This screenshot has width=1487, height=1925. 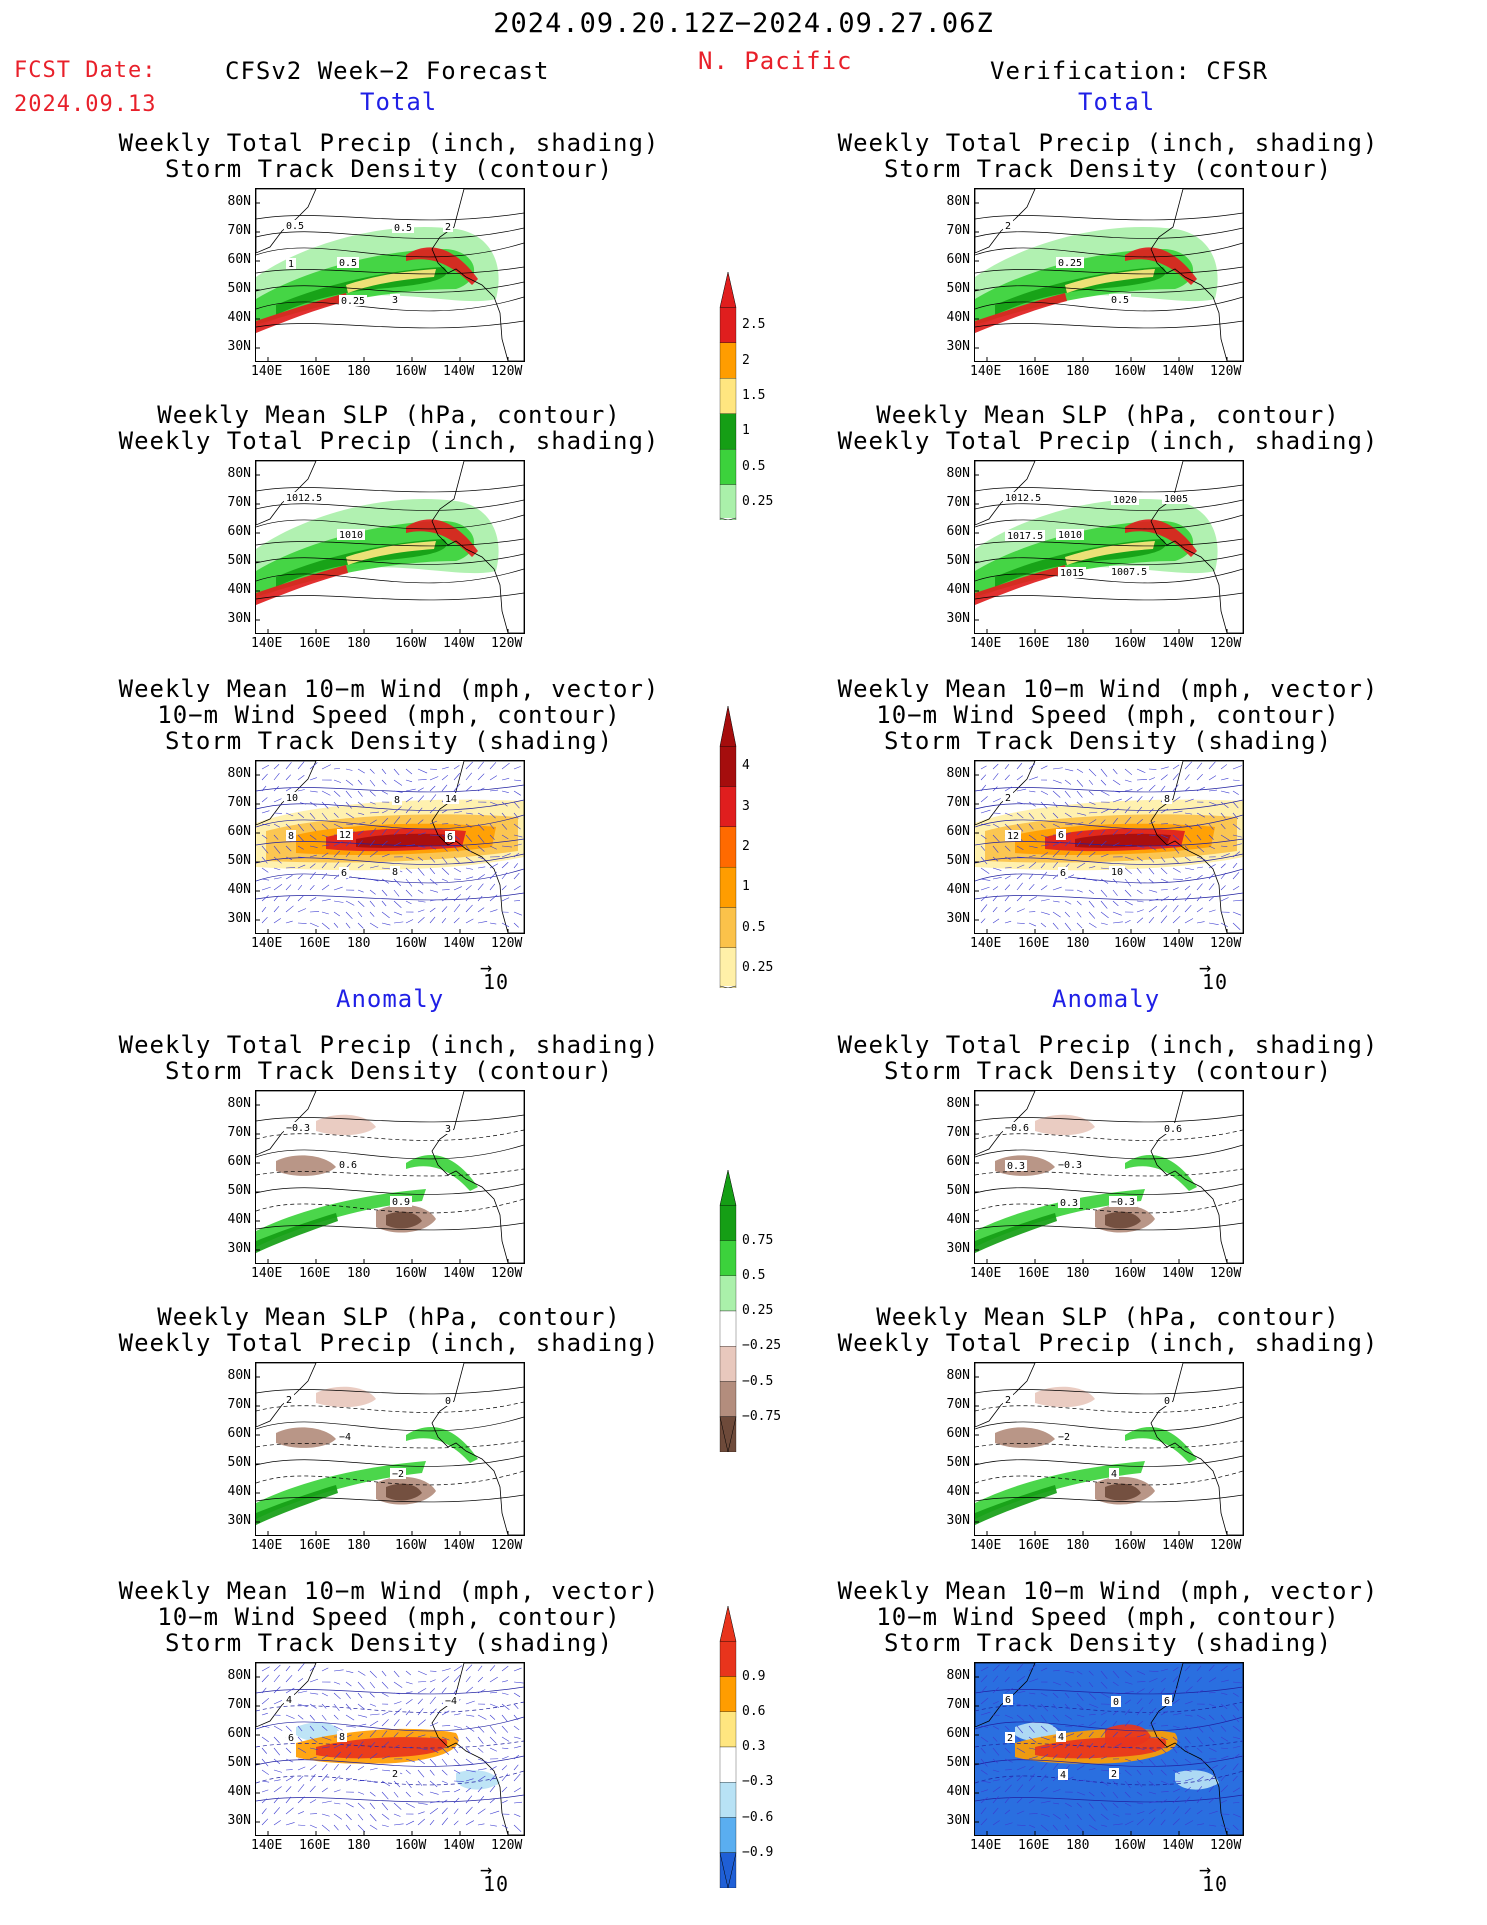 I want to click on lat-tick-label: 50N, so click(x=239, y=860).